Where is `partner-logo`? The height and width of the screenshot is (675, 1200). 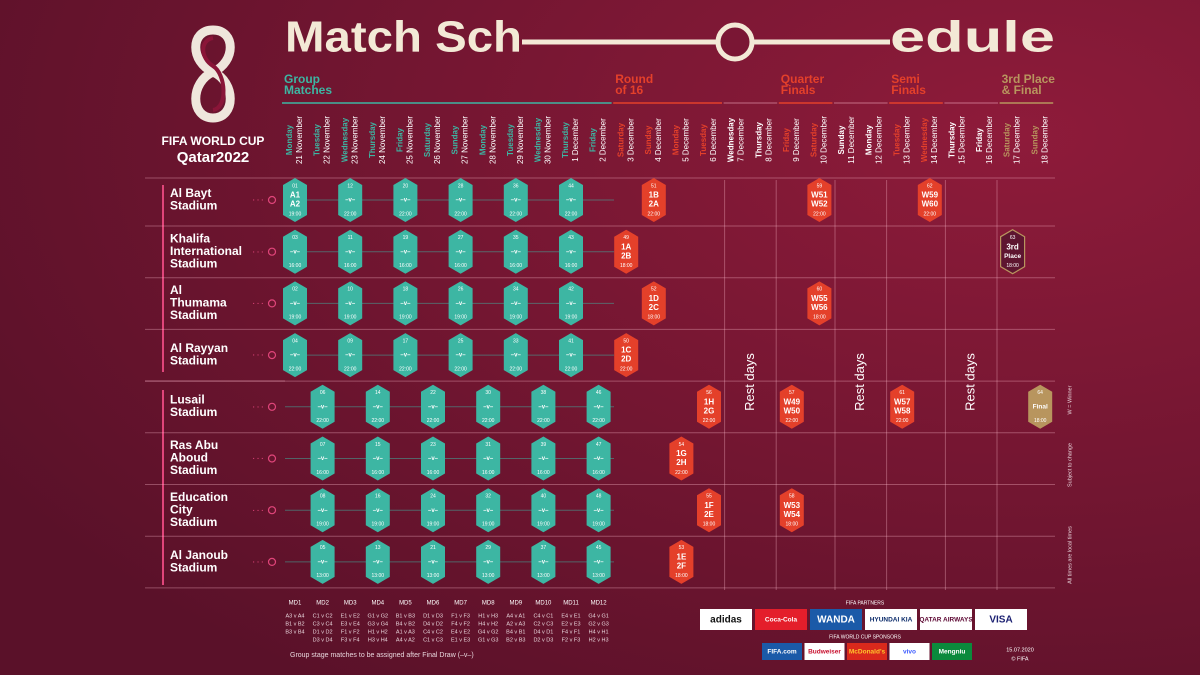 partner-logo is located at coordinates (836, 619).